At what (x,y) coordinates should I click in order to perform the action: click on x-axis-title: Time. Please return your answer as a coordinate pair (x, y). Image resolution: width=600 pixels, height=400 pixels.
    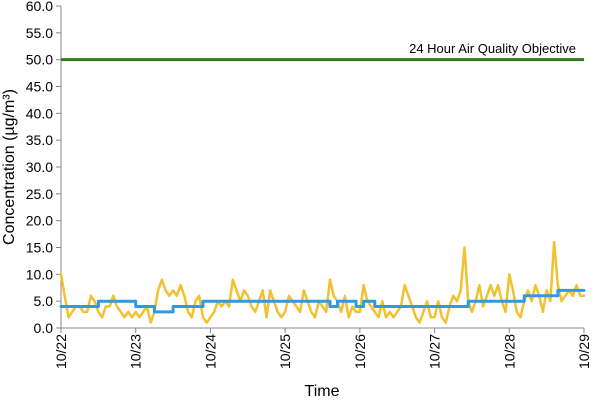
    Looking at the image, I should click on (322, 391).